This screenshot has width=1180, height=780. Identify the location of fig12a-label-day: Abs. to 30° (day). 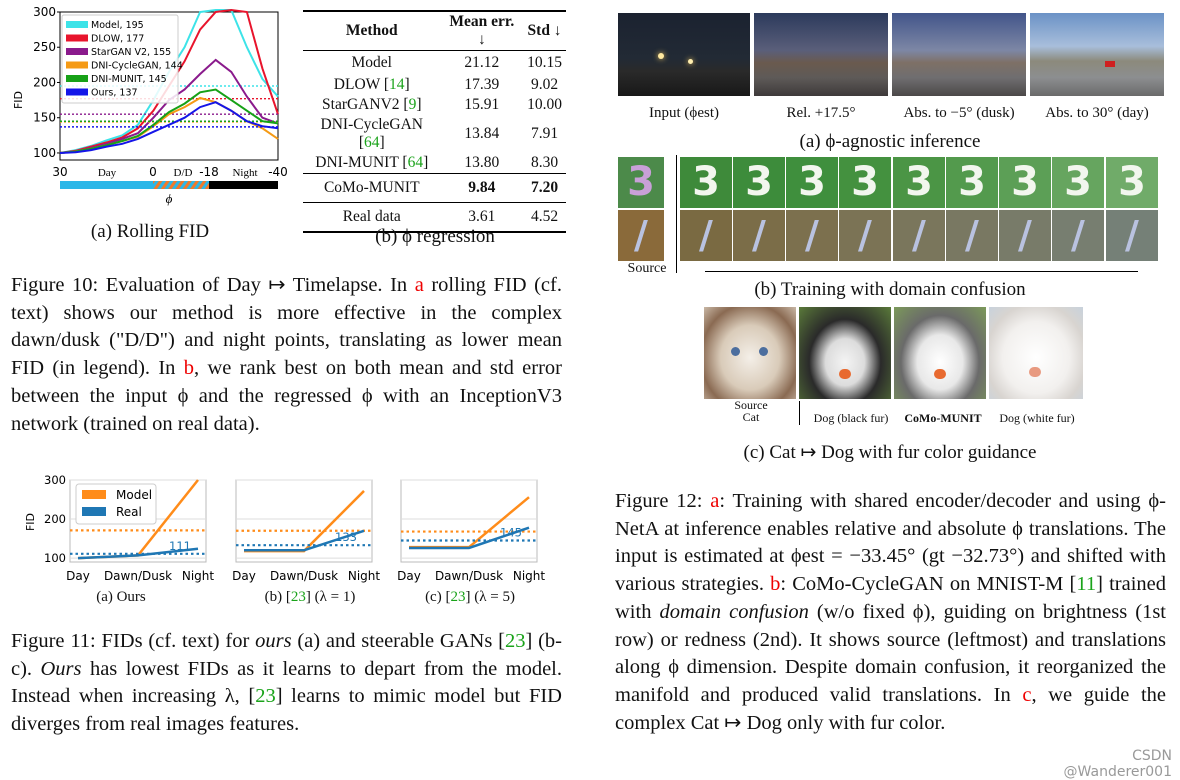
(1097, 113).